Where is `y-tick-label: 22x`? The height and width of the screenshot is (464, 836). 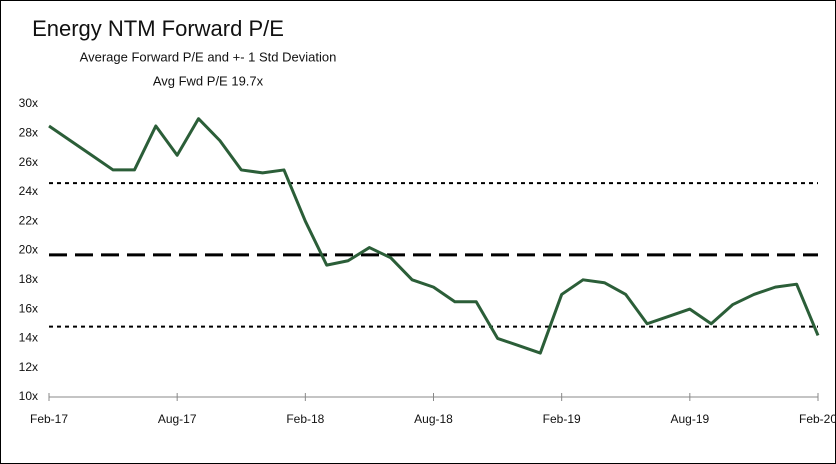
y-tick-label: 22x is located at coordinates (28, 220).